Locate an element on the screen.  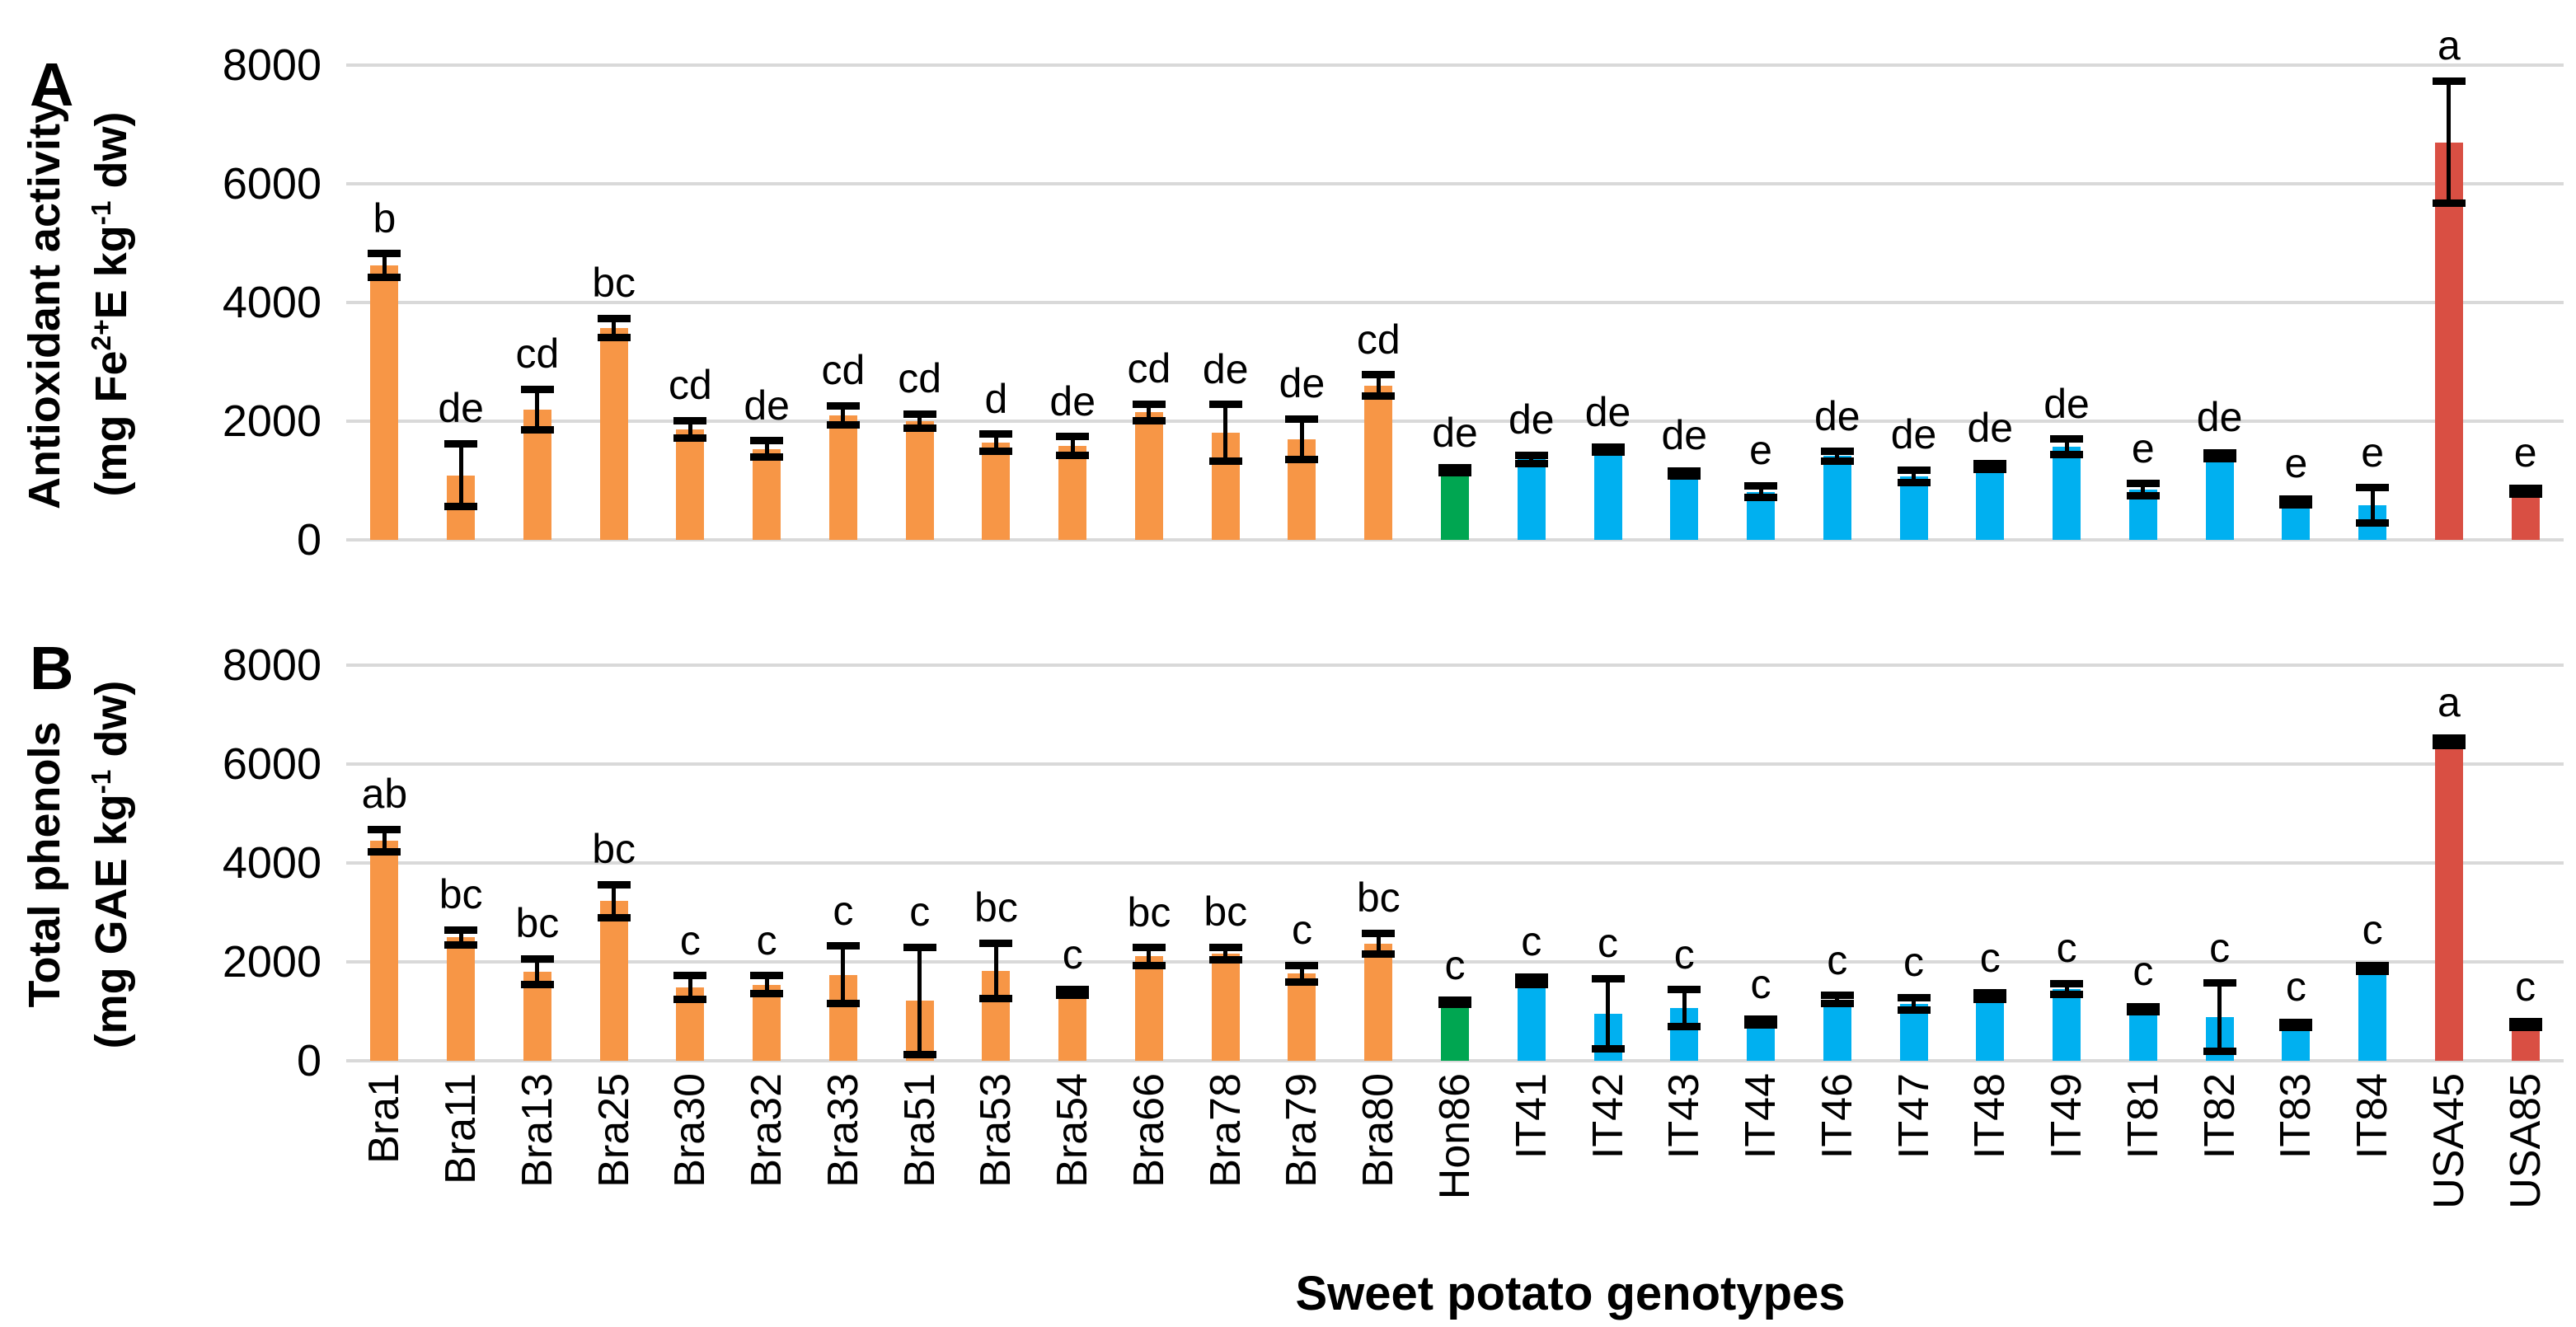
bar-B-Bra79 is located at coordinates (1302, 1017).